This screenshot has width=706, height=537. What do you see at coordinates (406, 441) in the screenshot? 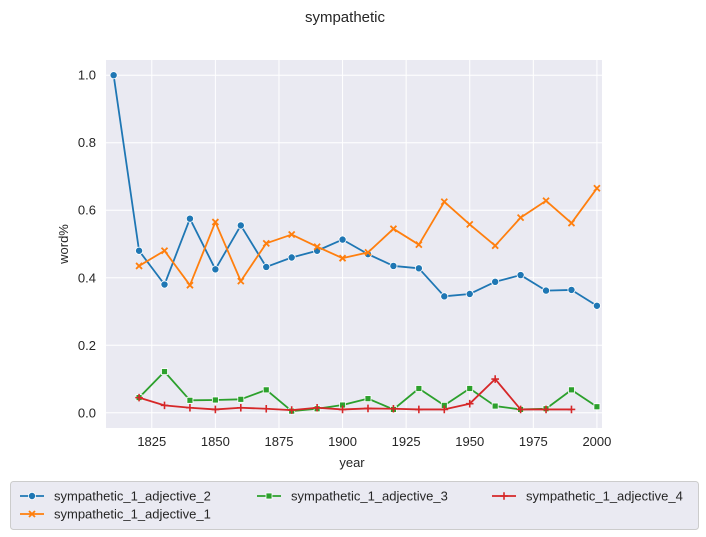
I see `x-tick-label: 1925` at bounding box center [406, 441].